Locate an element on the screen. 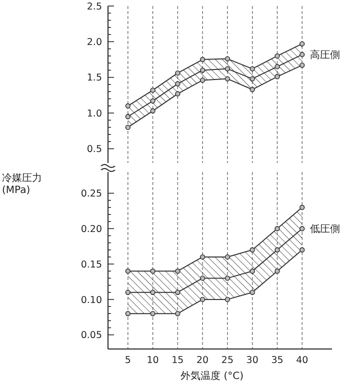 The height and width of the screenshot is (382, 341). y-tick-label: 0.05 is located at coordinates (91, 336).